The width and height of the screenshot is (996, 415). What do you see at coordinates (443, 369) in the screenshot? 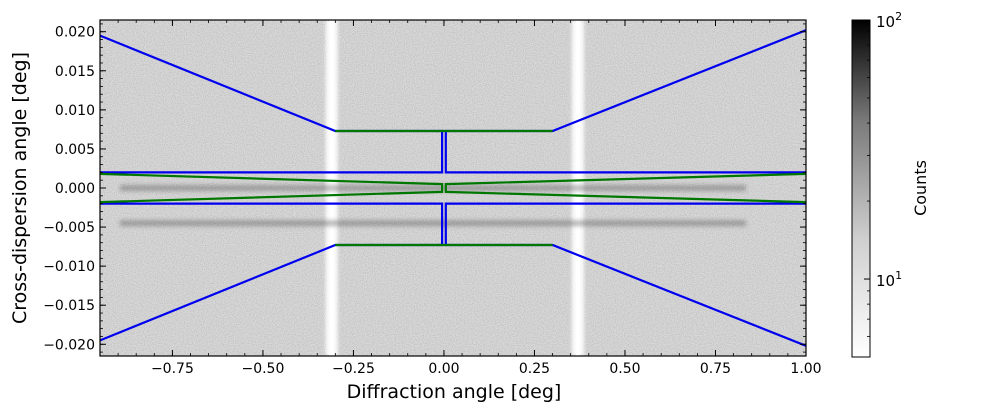
I see `x-tick-label: 0.00` at bounding box center [443, 369].